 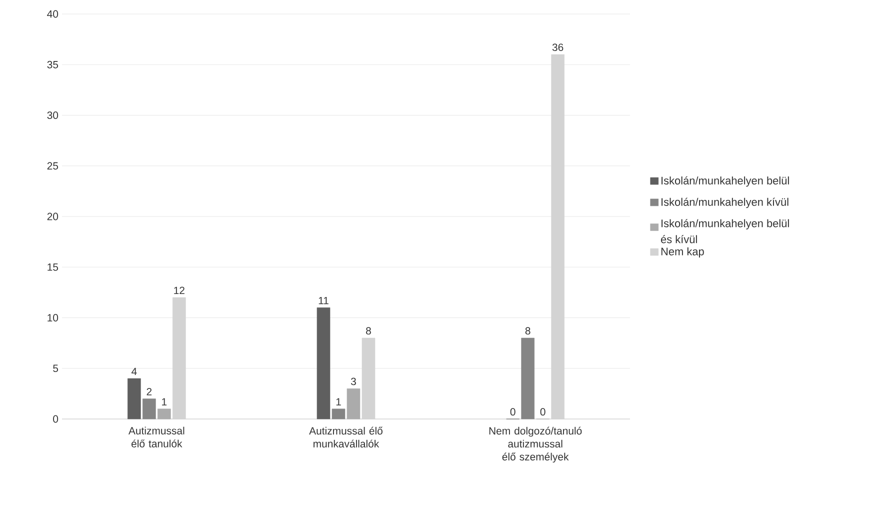 What do you see at coordinates (558, 48) in the screenshot?
I see `data-label: 36` at bounding box center [558, 48].